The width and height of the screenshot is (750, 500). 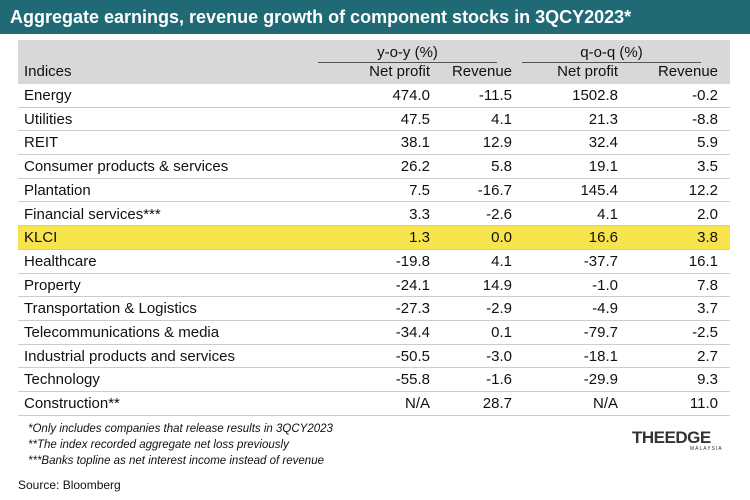 What do you see at coordinates (497, 285) in the screenshot?
I see `cell-value: 14.9` at bounding box center [497, 285].